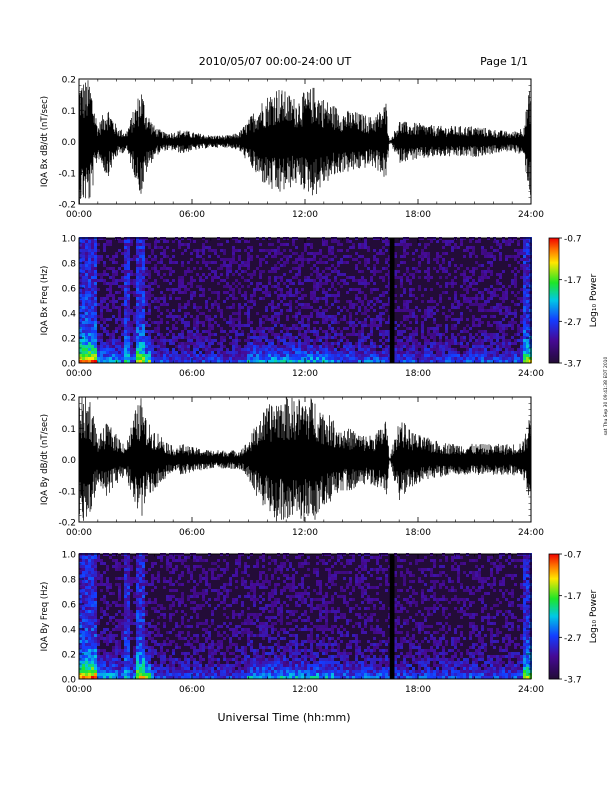 The image size is (612, 792). I want to click on page-indicator: Page 1/1, so click(504, 61).